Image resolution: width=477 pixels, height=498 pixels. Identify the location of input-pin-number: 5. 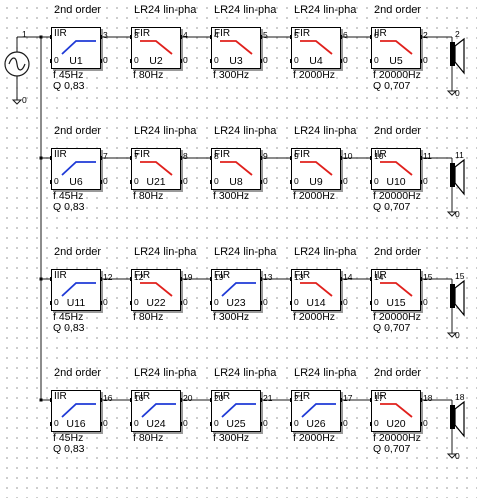
(296, 35).